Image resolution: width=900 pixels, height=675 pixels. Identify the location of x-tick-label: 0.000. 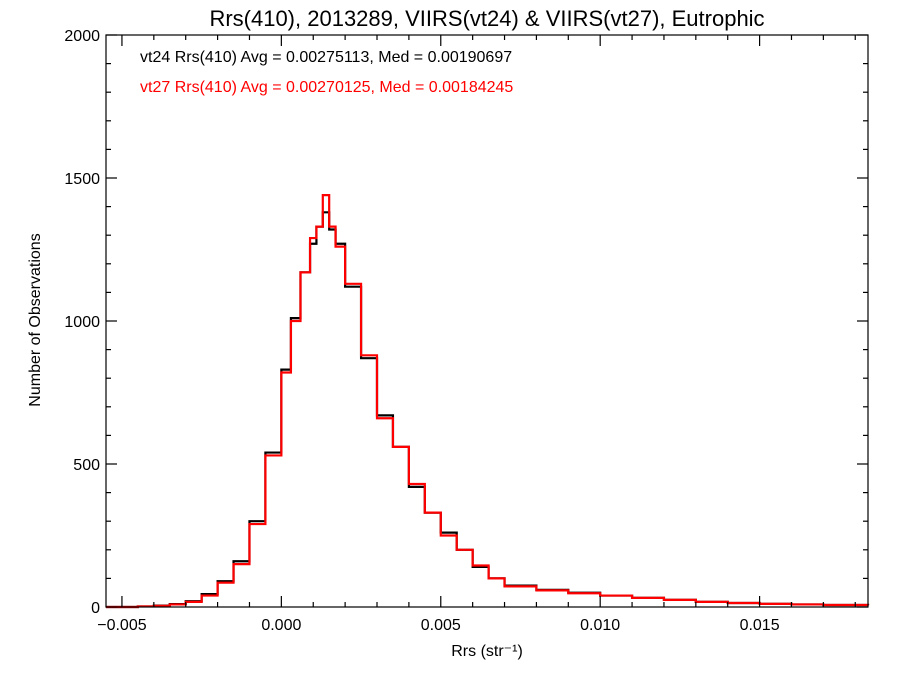
(281, 625).